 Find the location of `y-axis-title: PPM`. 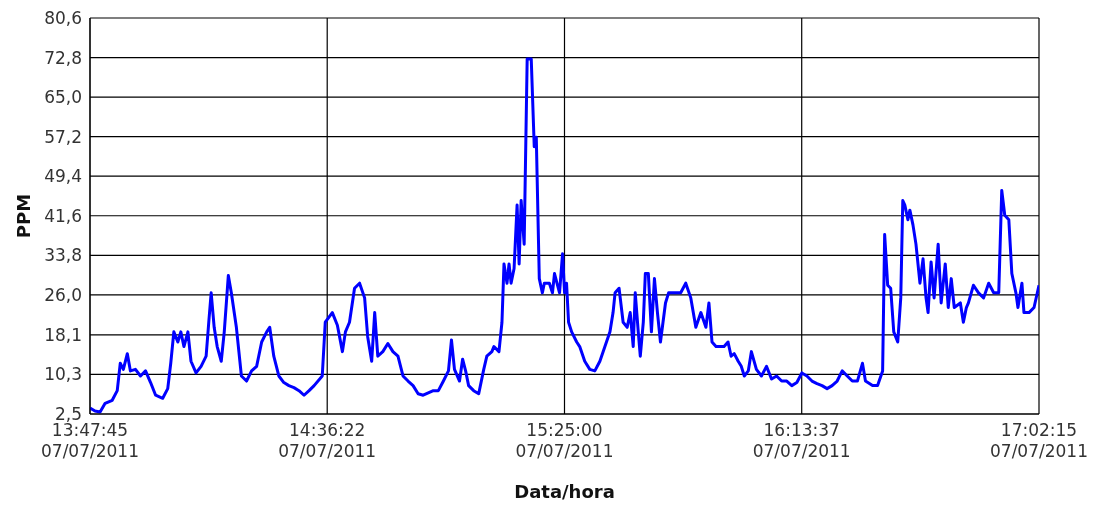

y-axis-title: PPM is located at coordinates (24, 216).